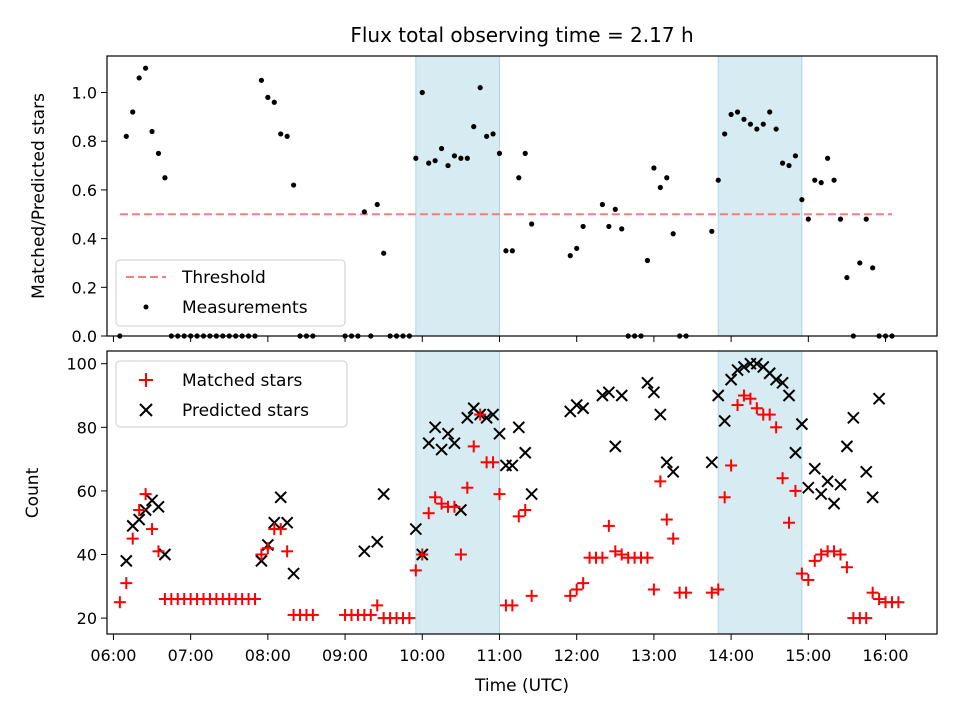 The width and height of the screenshot is (960, 720). What do you see at coordinates (577, 655) in the screenshot?
I see `x-tick-label: 12:00` at bounding box center [577, 655].